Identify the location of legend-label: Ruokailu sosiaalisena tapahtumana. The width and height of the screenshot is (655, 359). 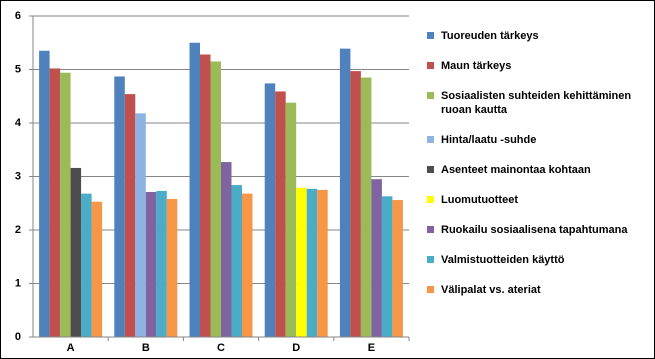
(534, 230).